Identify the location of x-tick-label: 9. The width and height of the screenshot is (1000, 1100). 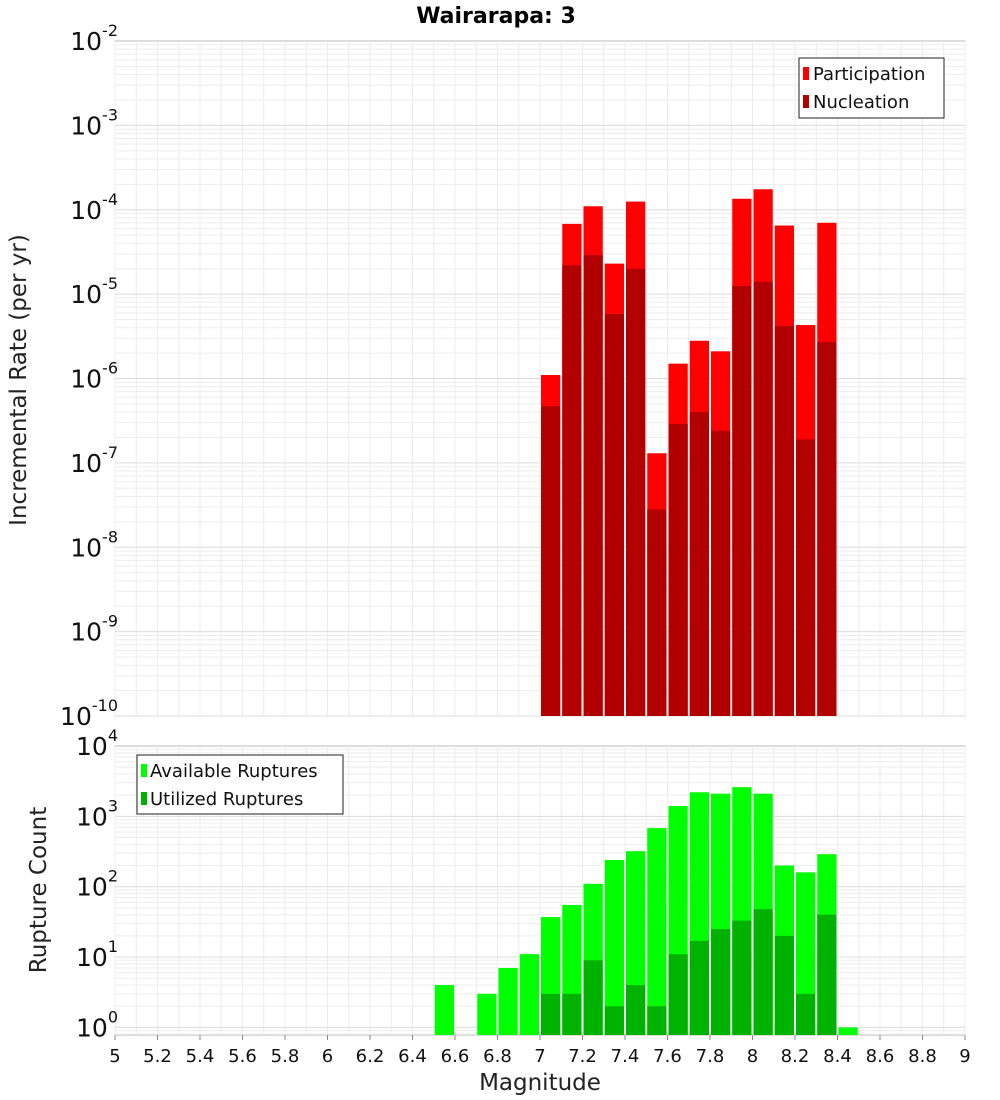
(964, 1056).